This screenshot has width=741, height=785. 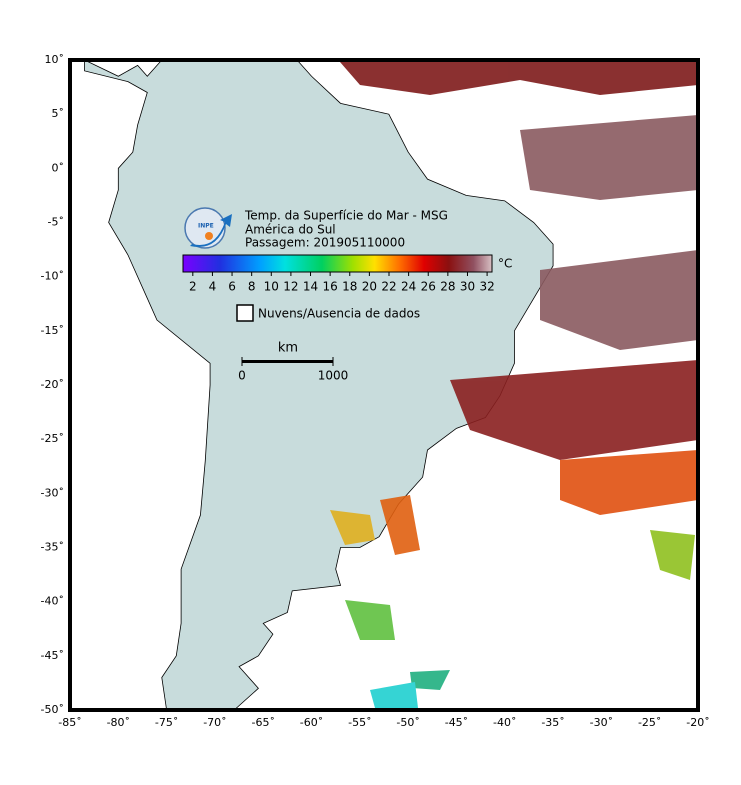 What do you see at coordinates (333, 376) in the screenshot?
I see `scale-tick-label: 1000` at bounding box center [333, 376].